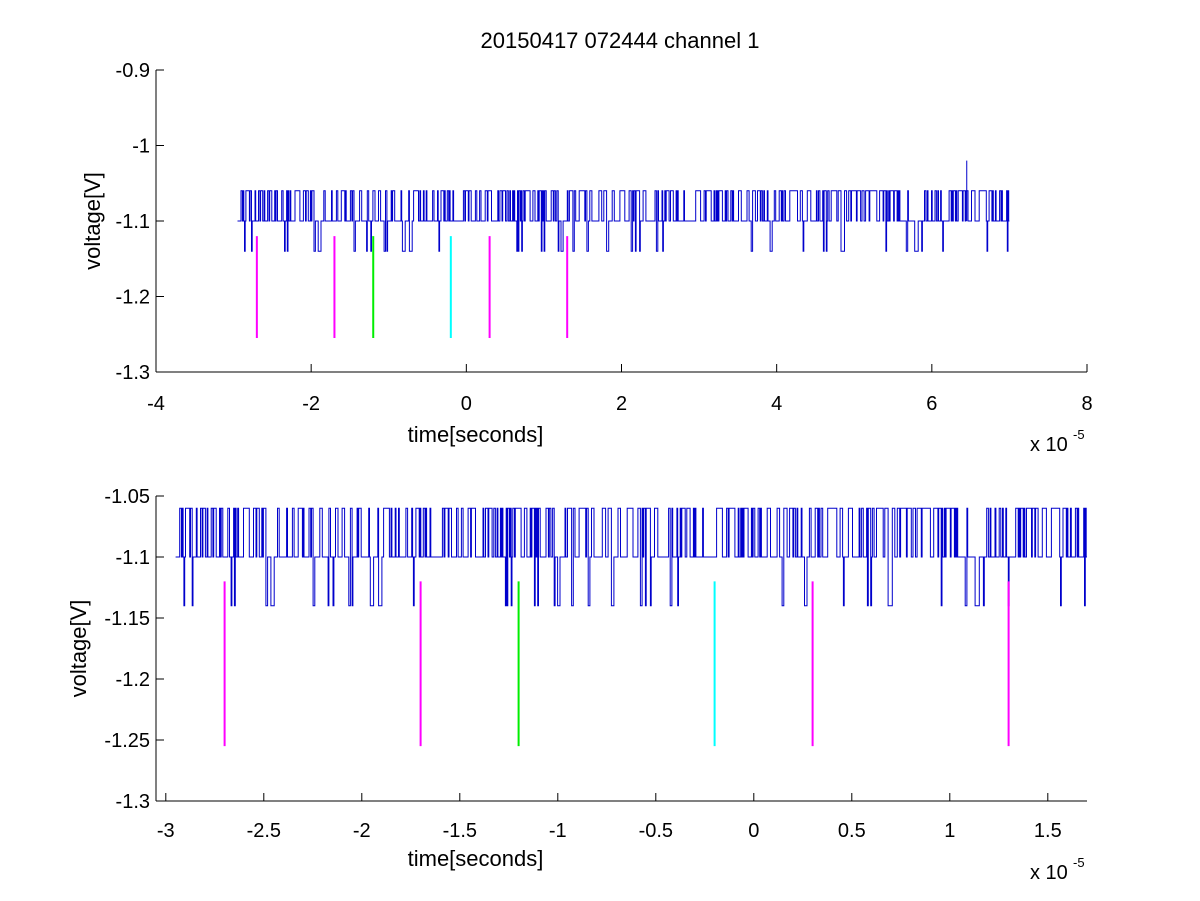 Image resolution: width=1200 pixels, height=901 pixels. I want to click on x-tick-label: -1, so click(558, 831).